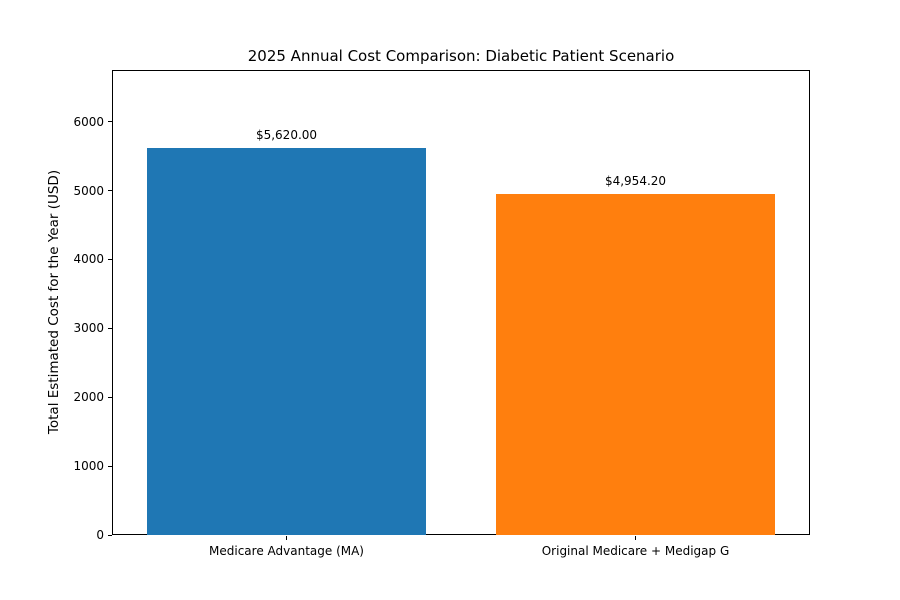  Describe the element at coordinates (88, 121) in the screenshot. I see `y-tick-label: 6000` at that location.